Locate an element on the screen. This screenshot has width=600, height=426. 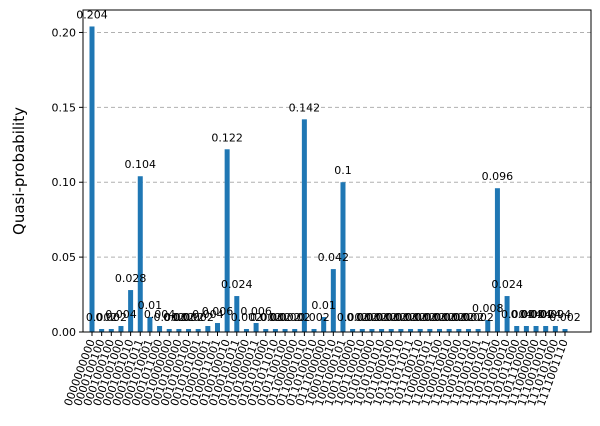
bar-value-label: 0.096 is located at coordinates (498, 176).